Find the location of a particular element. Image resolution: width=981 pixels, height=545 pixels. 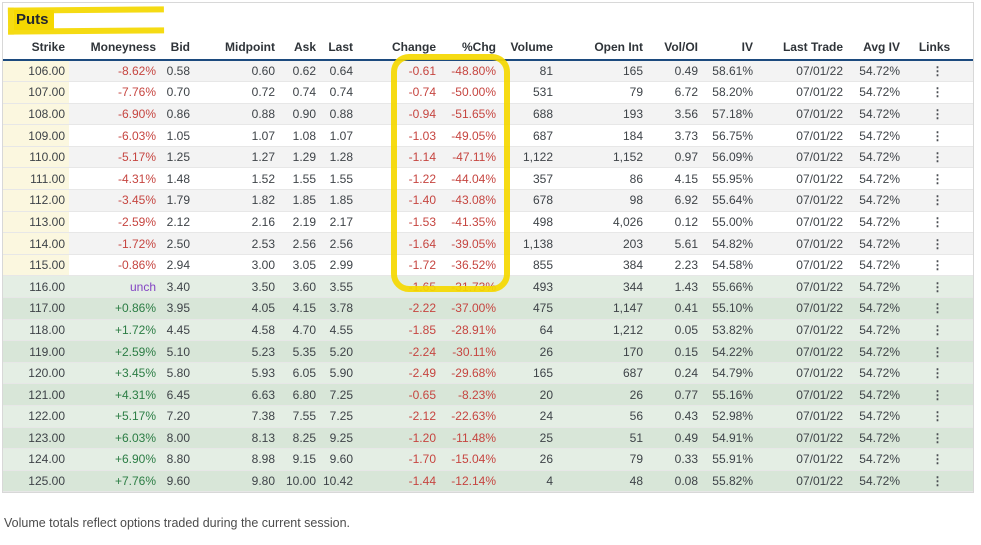

cell-bid: 2.50 is located at coordinates (177, 243).